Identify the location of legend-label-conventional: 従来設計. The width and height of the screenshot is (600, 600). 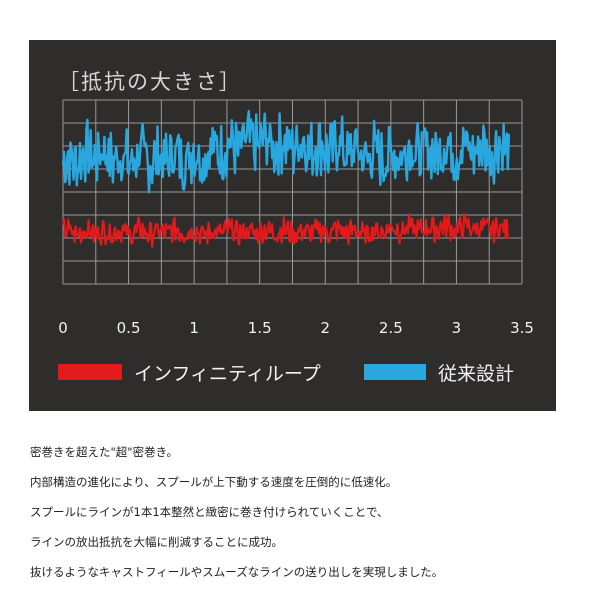
(476, 373).